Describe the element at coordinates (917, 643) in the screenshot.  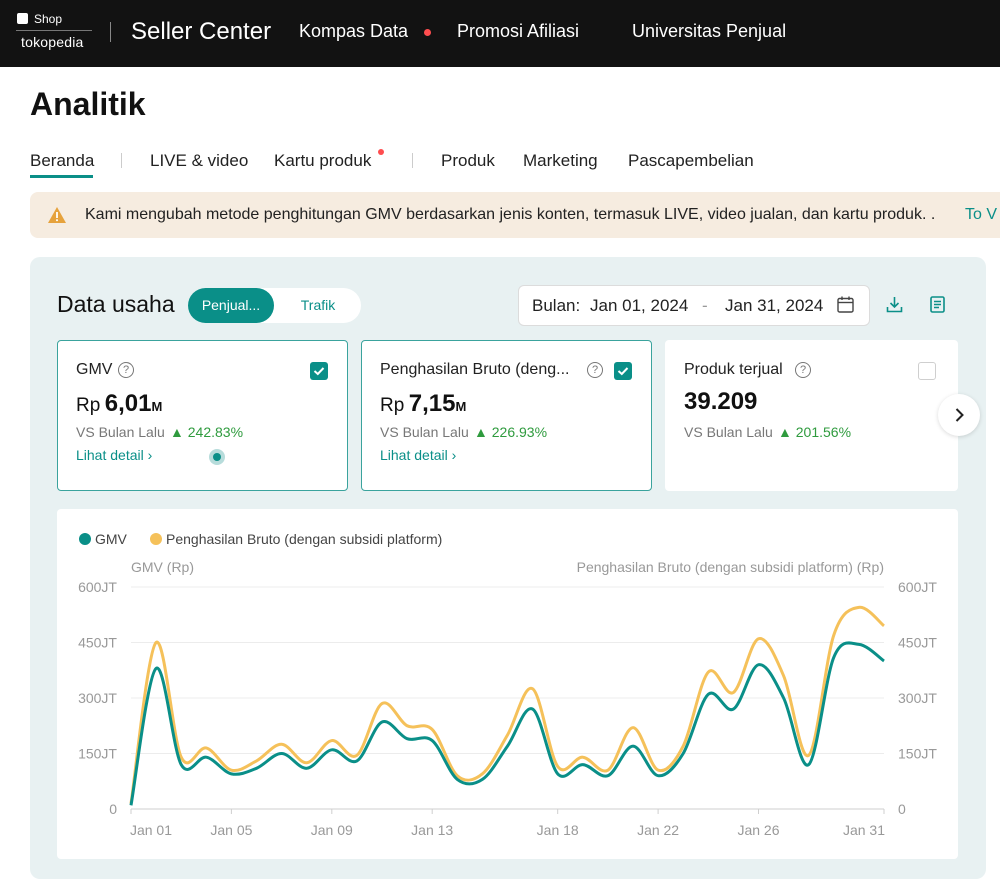
I see `y-tick-right: 450JT` at that location.